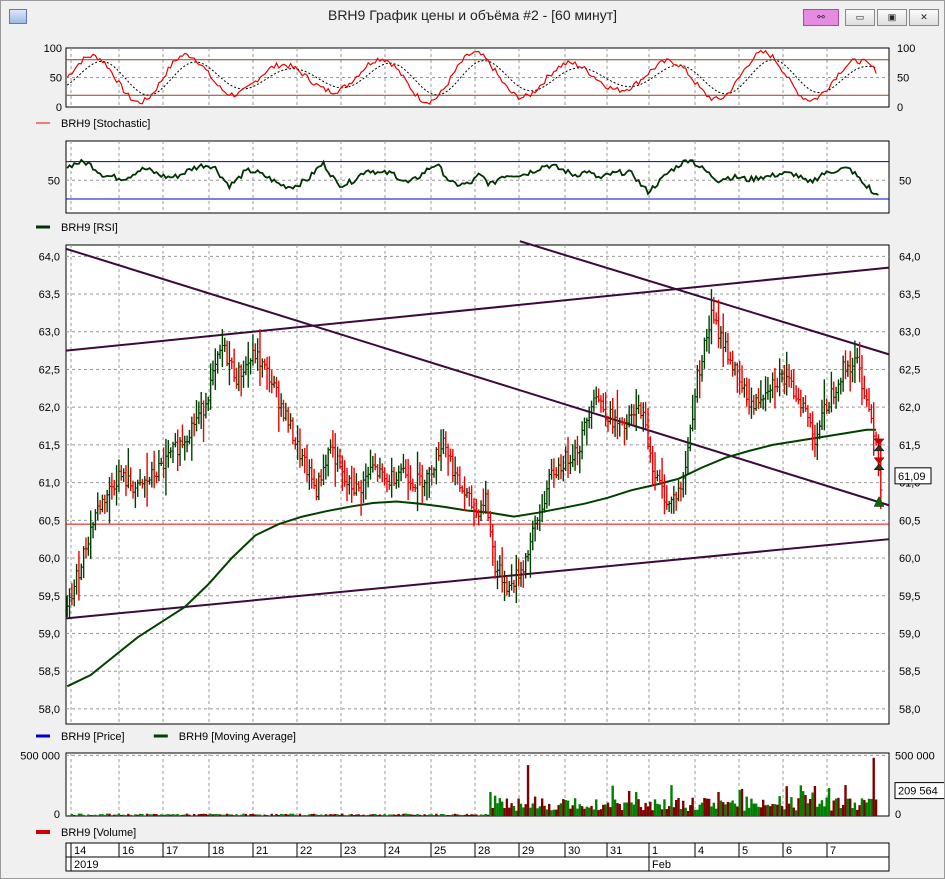 This screenshot has width=945, height=879. Describe the element at coordinates (49, 634) in the screenshot. I see `price-y-tick: 59,0` at that location.